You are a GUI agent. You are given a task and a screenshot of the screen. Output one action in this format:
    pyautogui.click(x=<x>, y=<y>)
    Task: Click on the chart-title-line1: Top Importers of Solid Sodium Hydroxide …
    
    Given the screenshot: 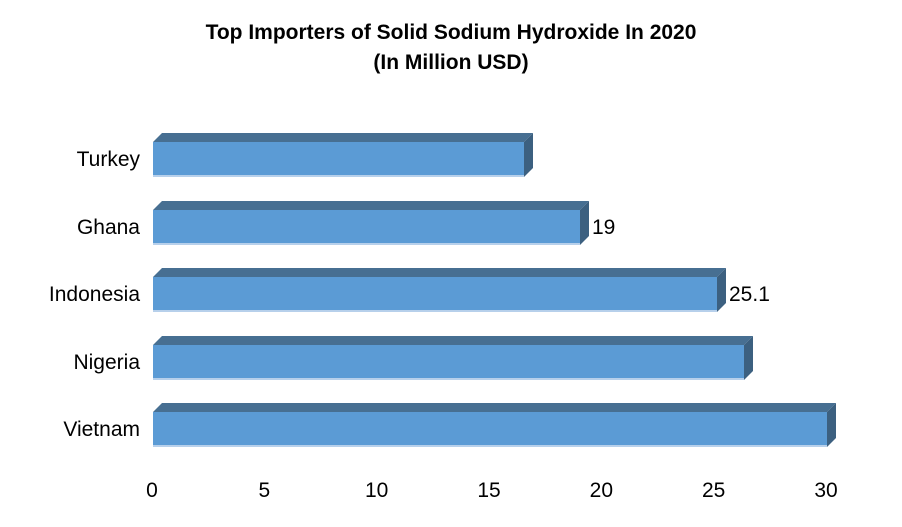 What is the action you would take?
    pyautogui.click(x=451, y=32)
    